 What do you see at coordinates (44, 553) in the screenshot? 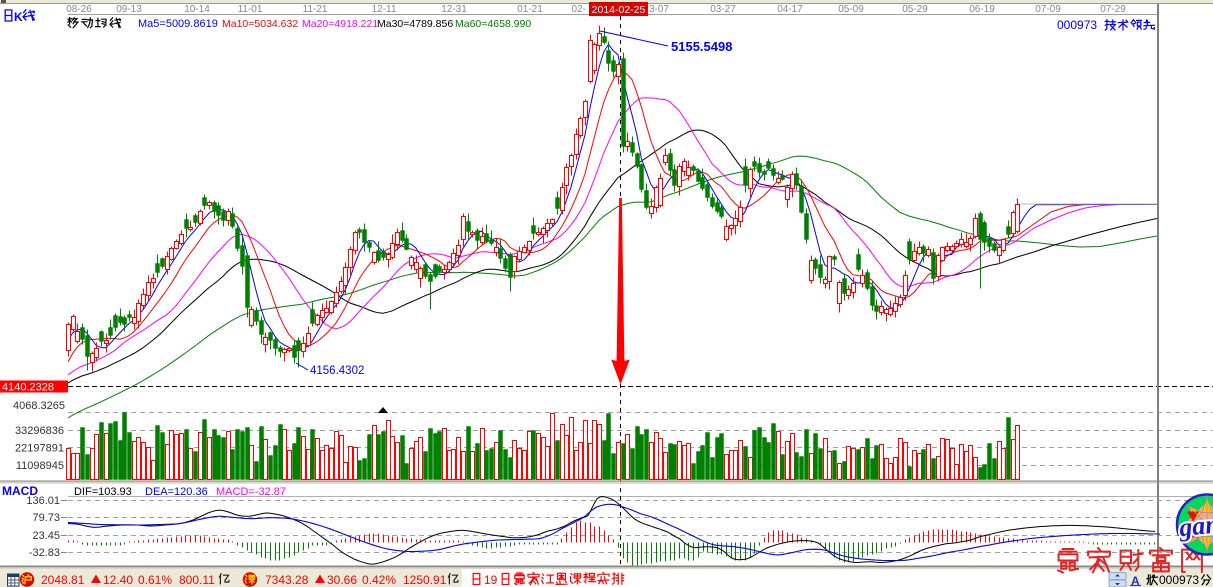
I see `svg-text: -32.83` at bounding box center [44, 553].